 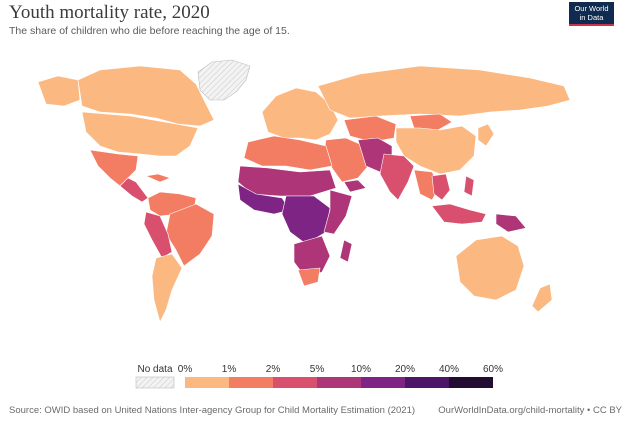 What do you see at coordinates (469, 186) in the screenshot?
I see `region-philippines` at bounding box center [469, 186].